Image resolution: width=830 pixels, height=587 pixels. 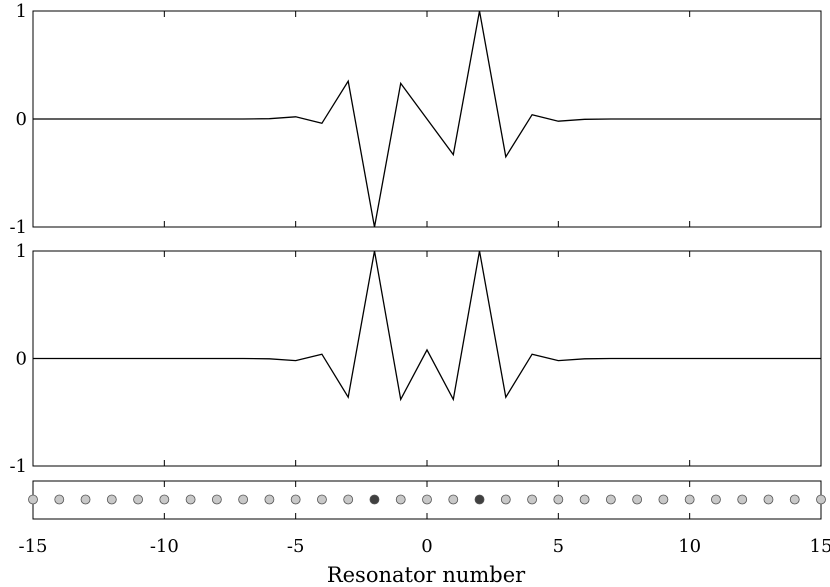 I want to click on top-y-tick-label: -1, so click(x=18, y=227).